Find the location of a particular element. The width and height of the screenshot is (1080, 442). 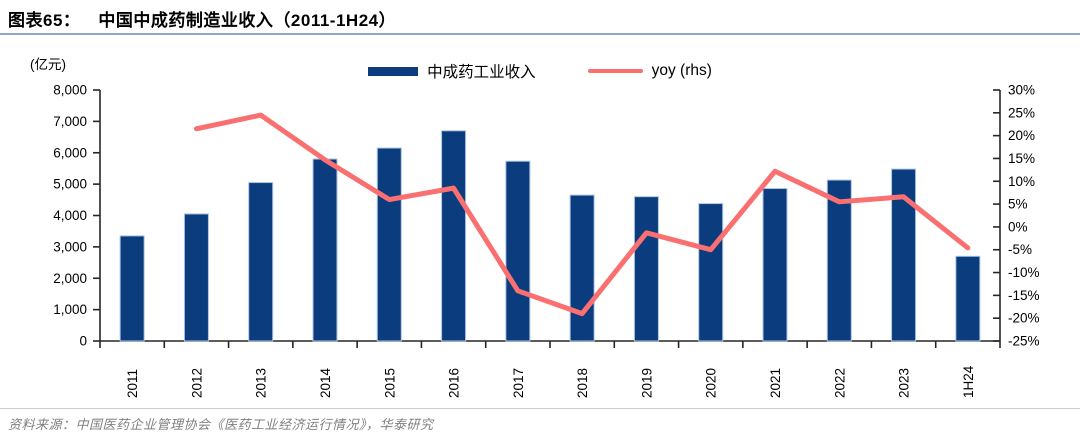

chart-legend: 中成药工业收入 yoy (rhs) is located at coordinates (540, 71).